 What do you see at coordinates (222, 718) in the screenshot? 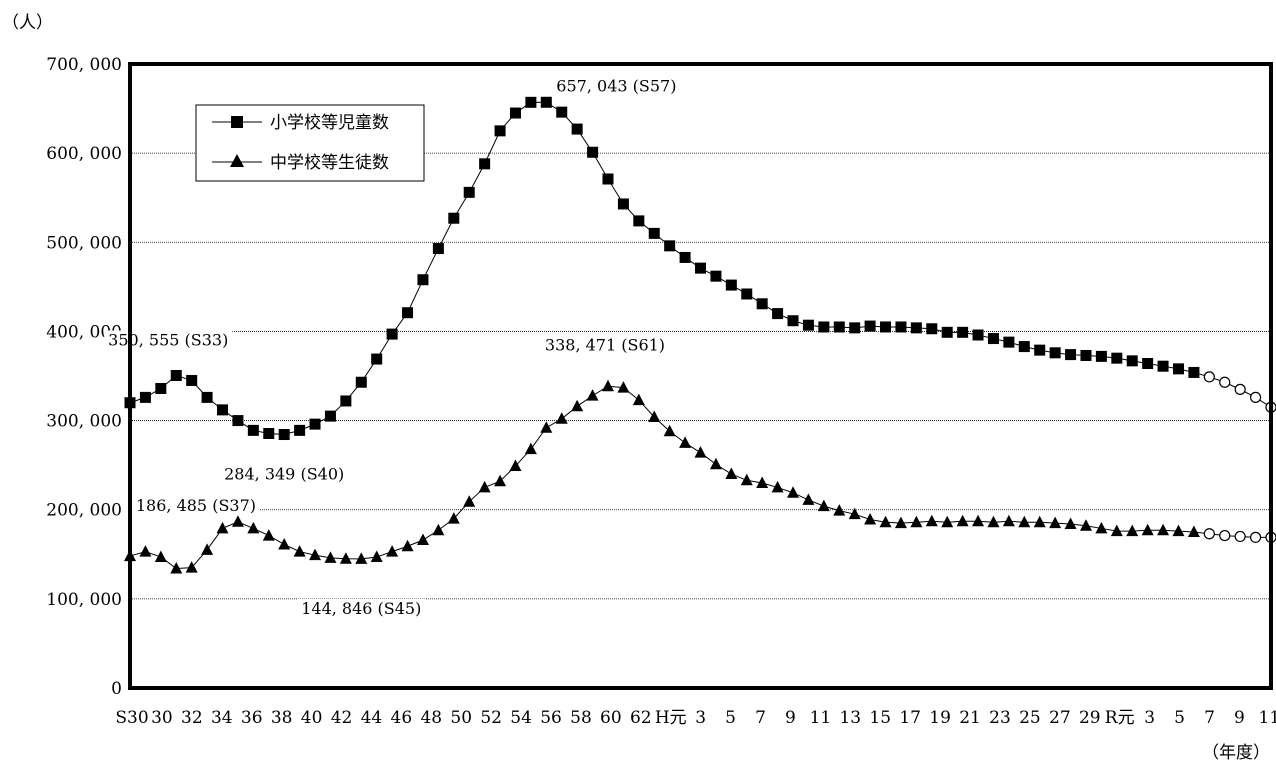
I see `x-tick-label: 34` at bounding box center [222, 718].